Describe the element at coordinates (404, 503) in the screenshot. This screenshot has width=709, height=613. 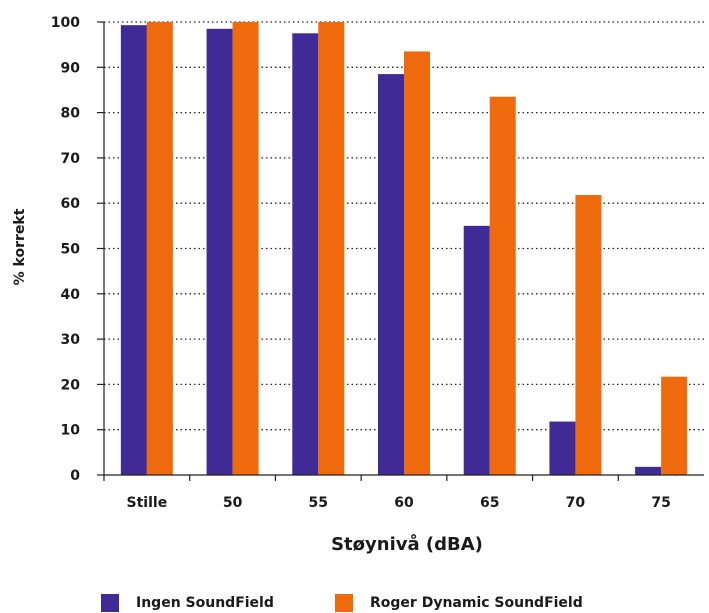
I see `x-tick-label-60: 60` at that location.